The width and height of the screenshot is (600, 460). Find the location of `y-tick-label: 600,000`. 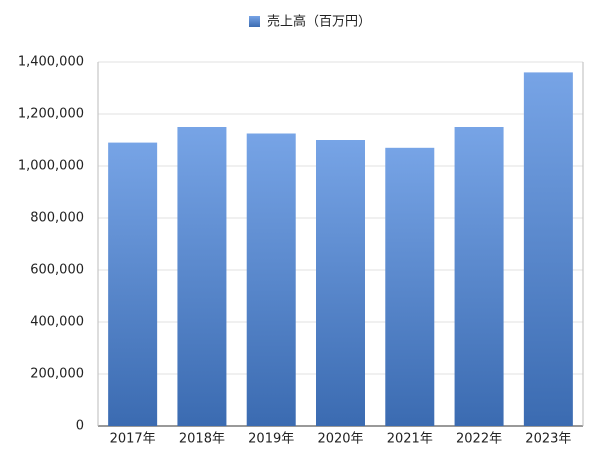

y-tick-label: 600,000 is located at coordinates (57, 270).